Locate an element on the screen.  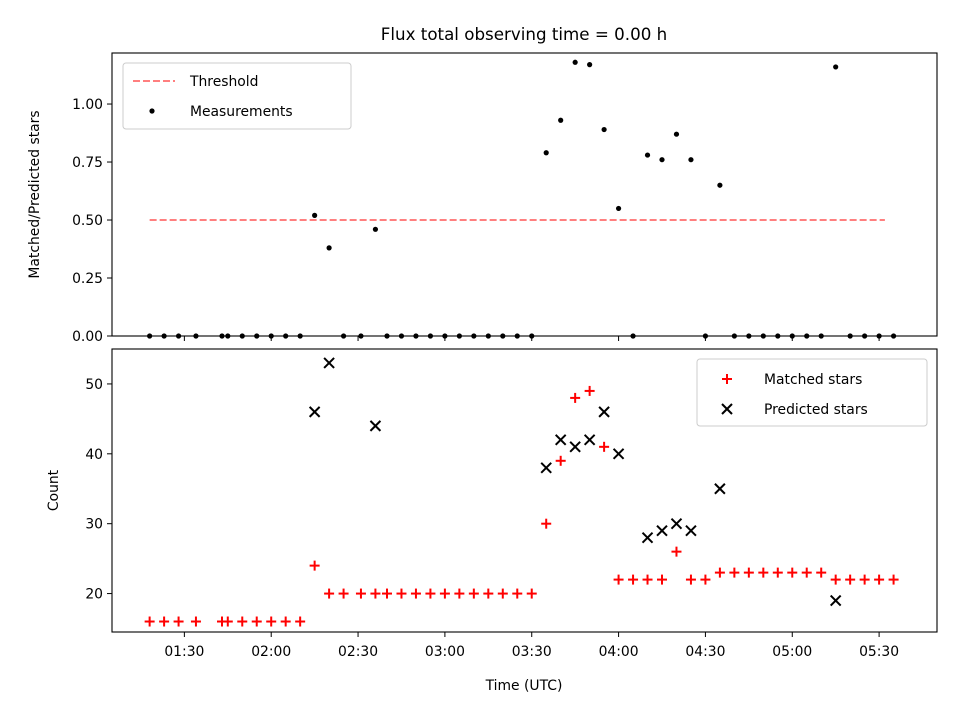
x-tick-label: 03:00 is located at coordinates (445, 652).